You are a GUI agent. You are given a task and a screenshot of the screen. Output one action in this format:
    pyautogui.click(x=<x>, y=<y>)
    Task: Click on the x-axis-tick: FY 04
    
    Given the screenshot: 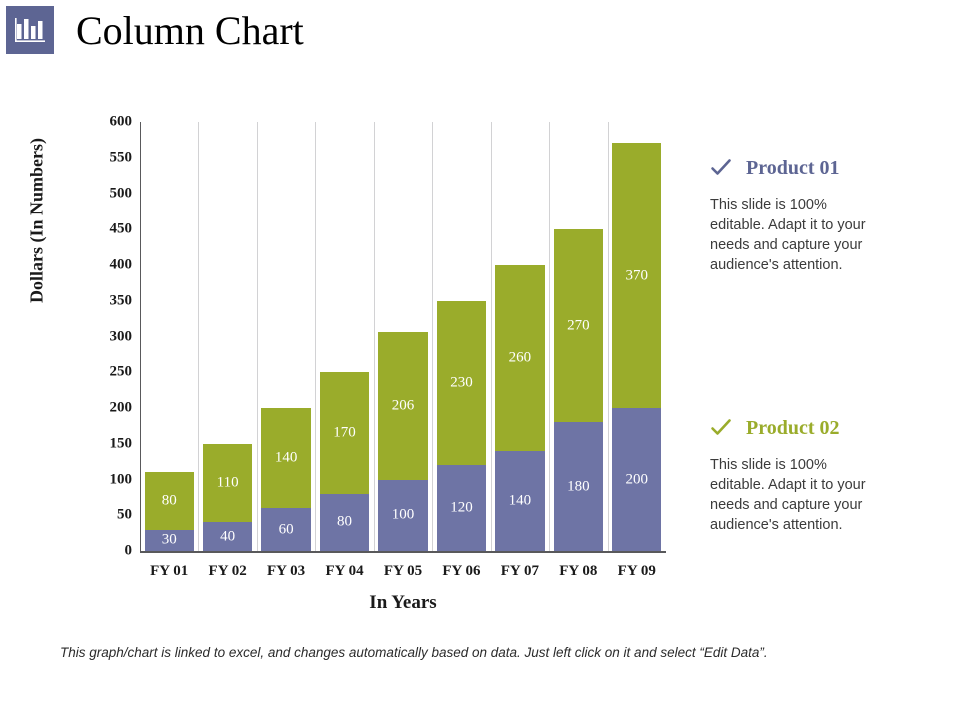 What is the action you would take?
    pyautogui.click(x=344, y=571)
    